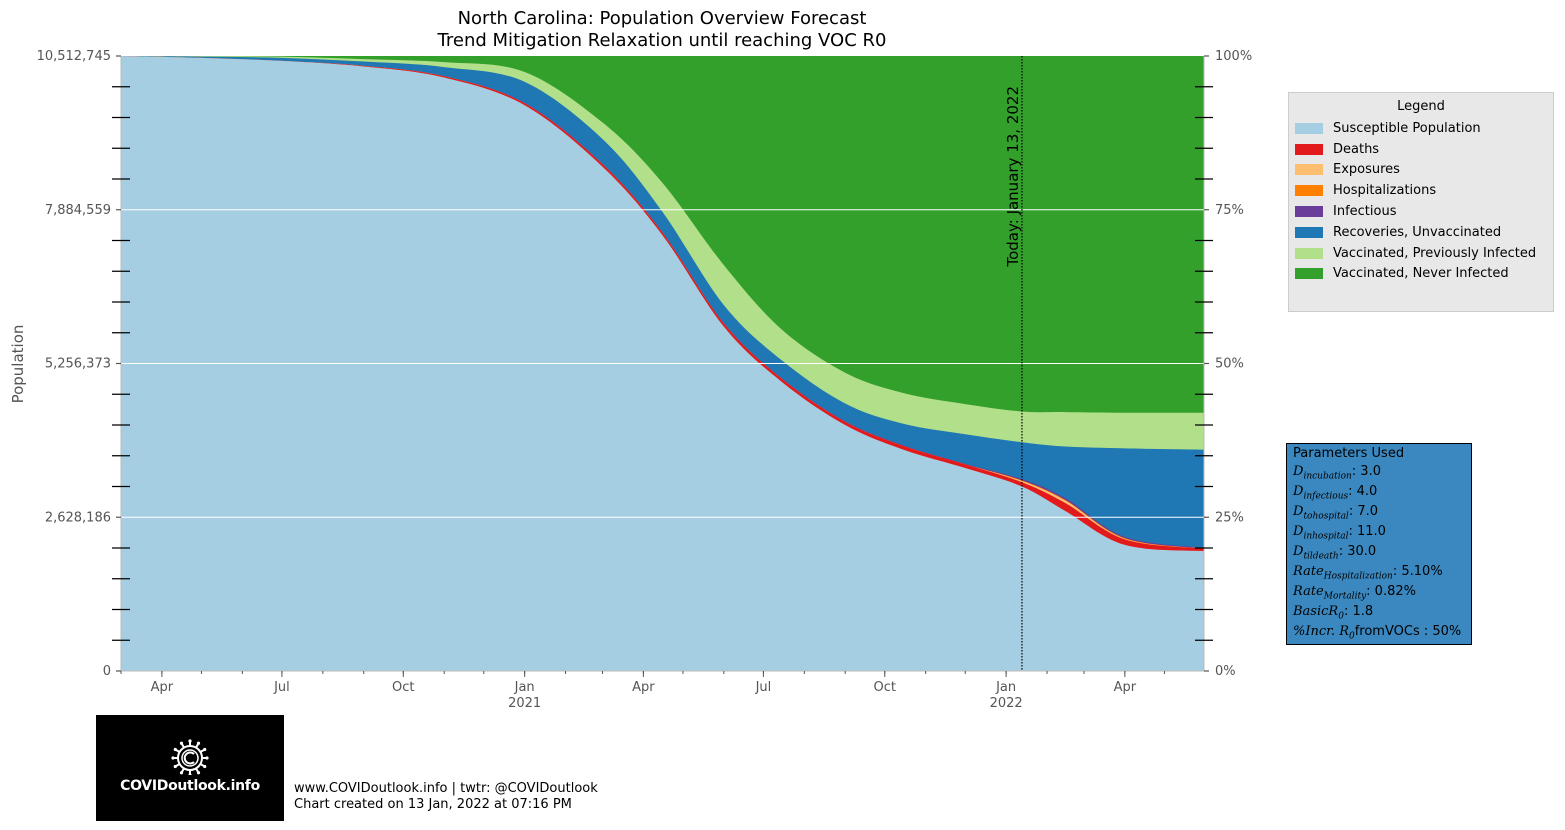 The image size is (1565, 830). What do you see at coordinates (1327, 476) in the screenshot?
I see `parameter-subscript: incubation` at bounding box center [1327, 476].